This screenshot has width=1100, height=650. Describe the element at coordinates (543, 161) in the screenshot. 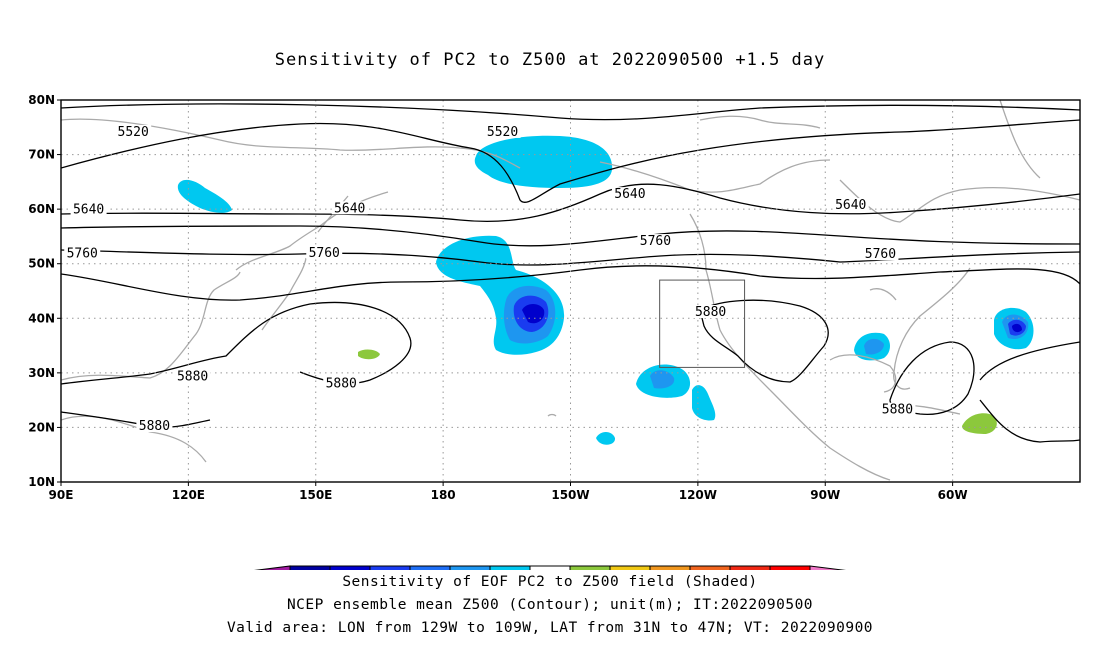

I see `shade-blob-arctic` at that location.